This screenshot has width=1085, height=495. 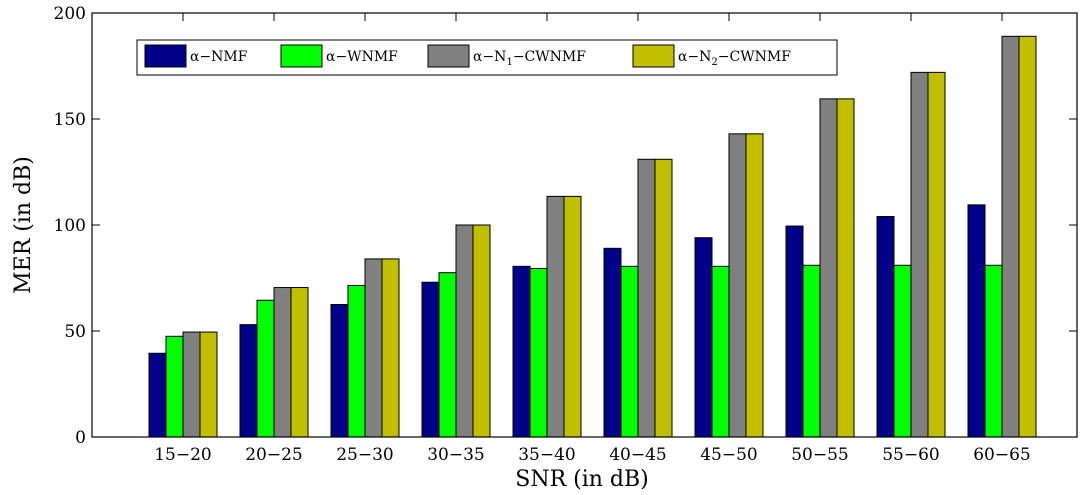 I want to click on legend-label-1: α−NMF, so click(x=219, y=57).